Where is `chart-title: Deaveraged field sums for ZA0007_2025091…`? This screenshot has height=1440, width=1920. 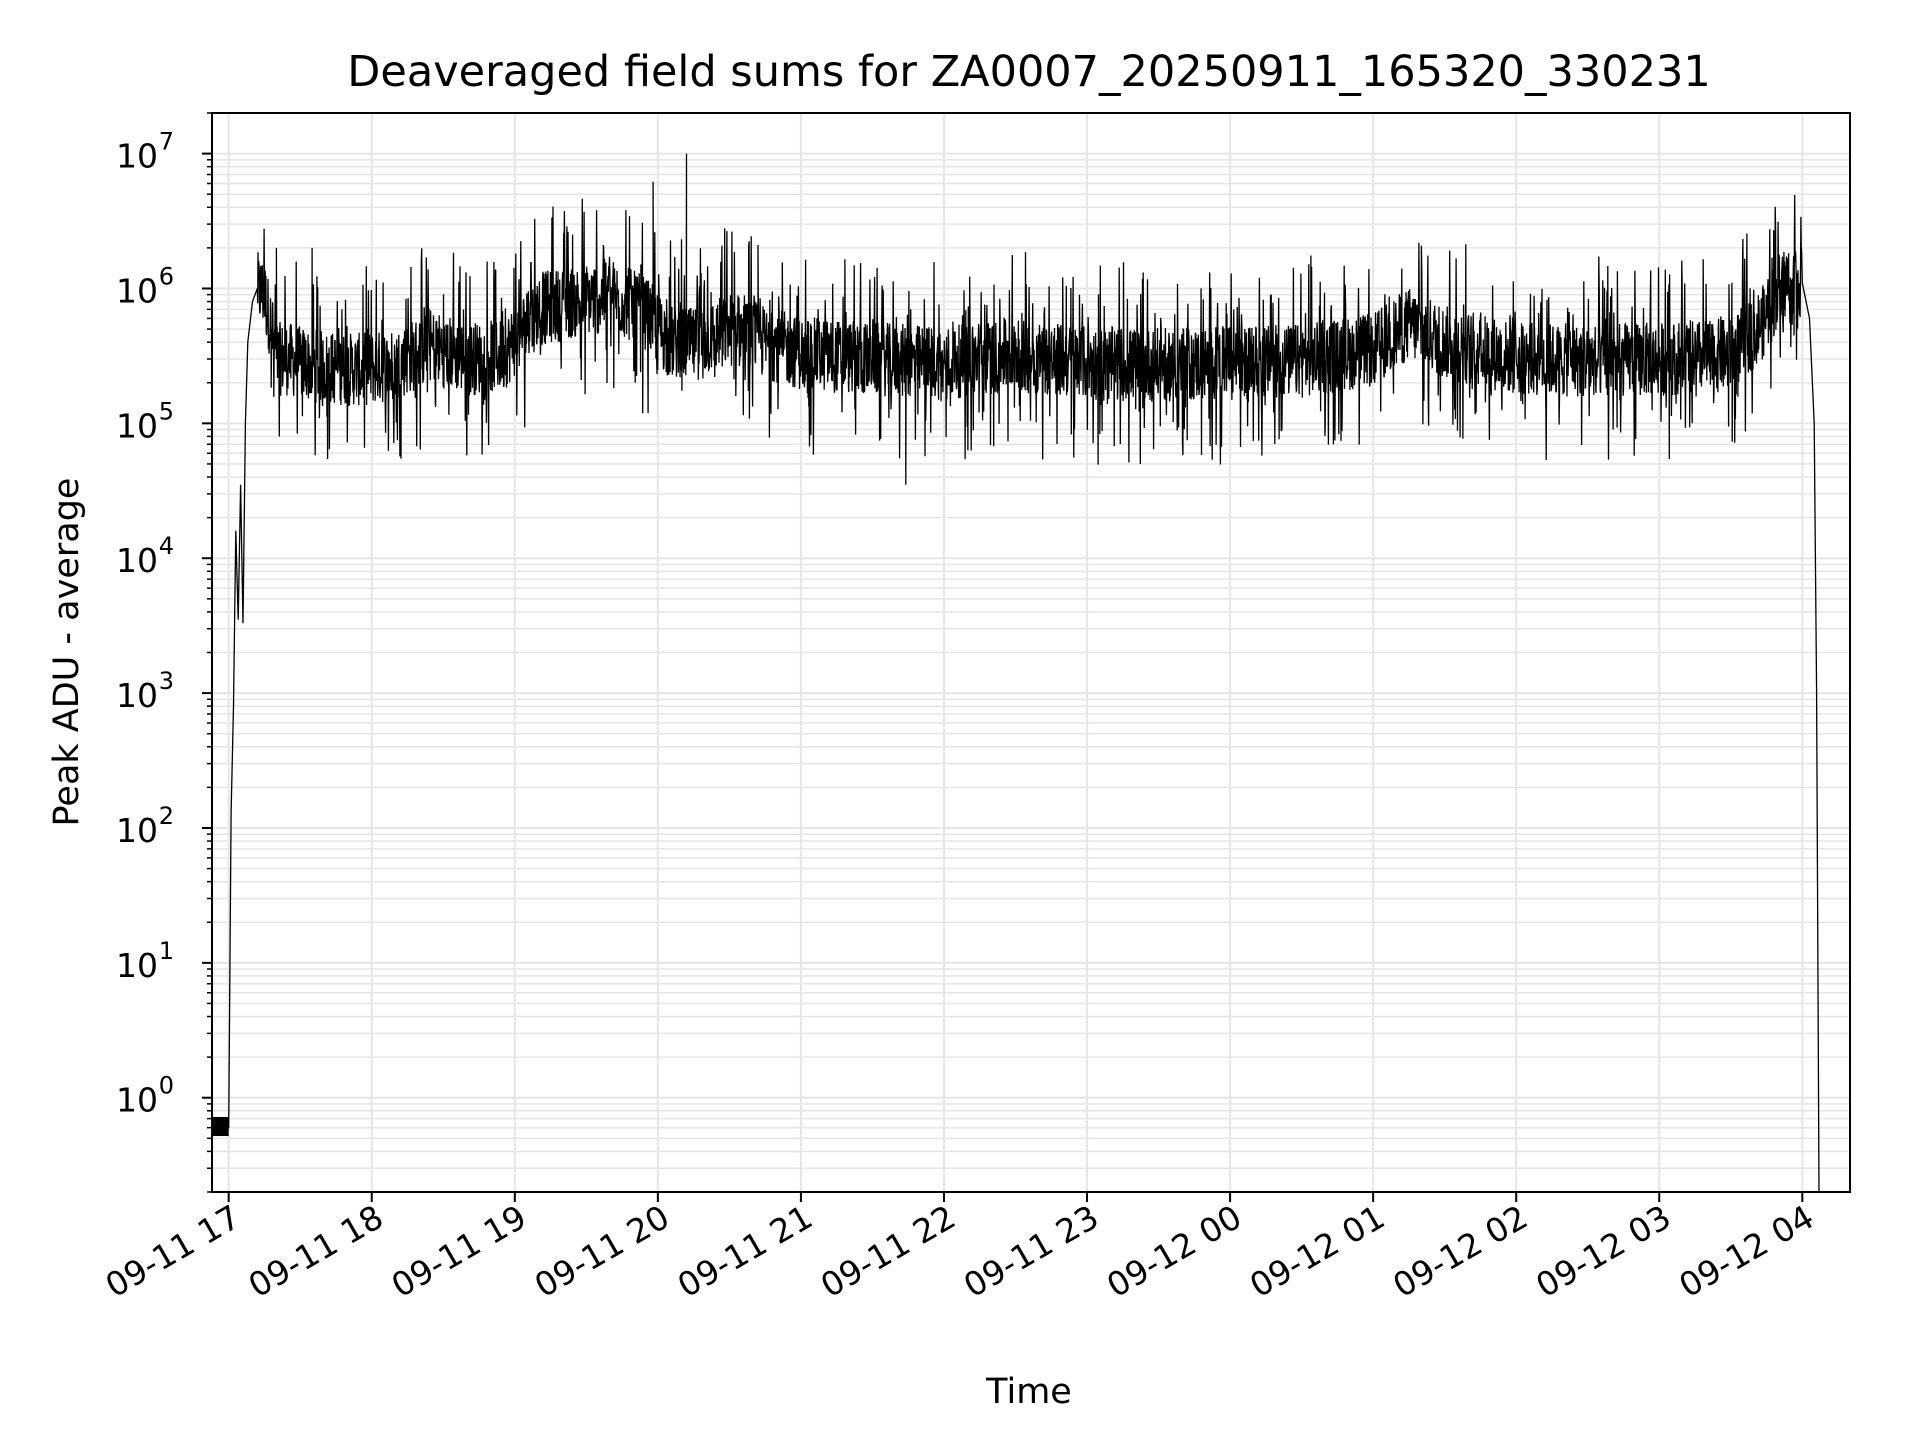
chart-title: Deaveraged field sums for ZA0007_2025091… is located at coordinates (1028, 72).